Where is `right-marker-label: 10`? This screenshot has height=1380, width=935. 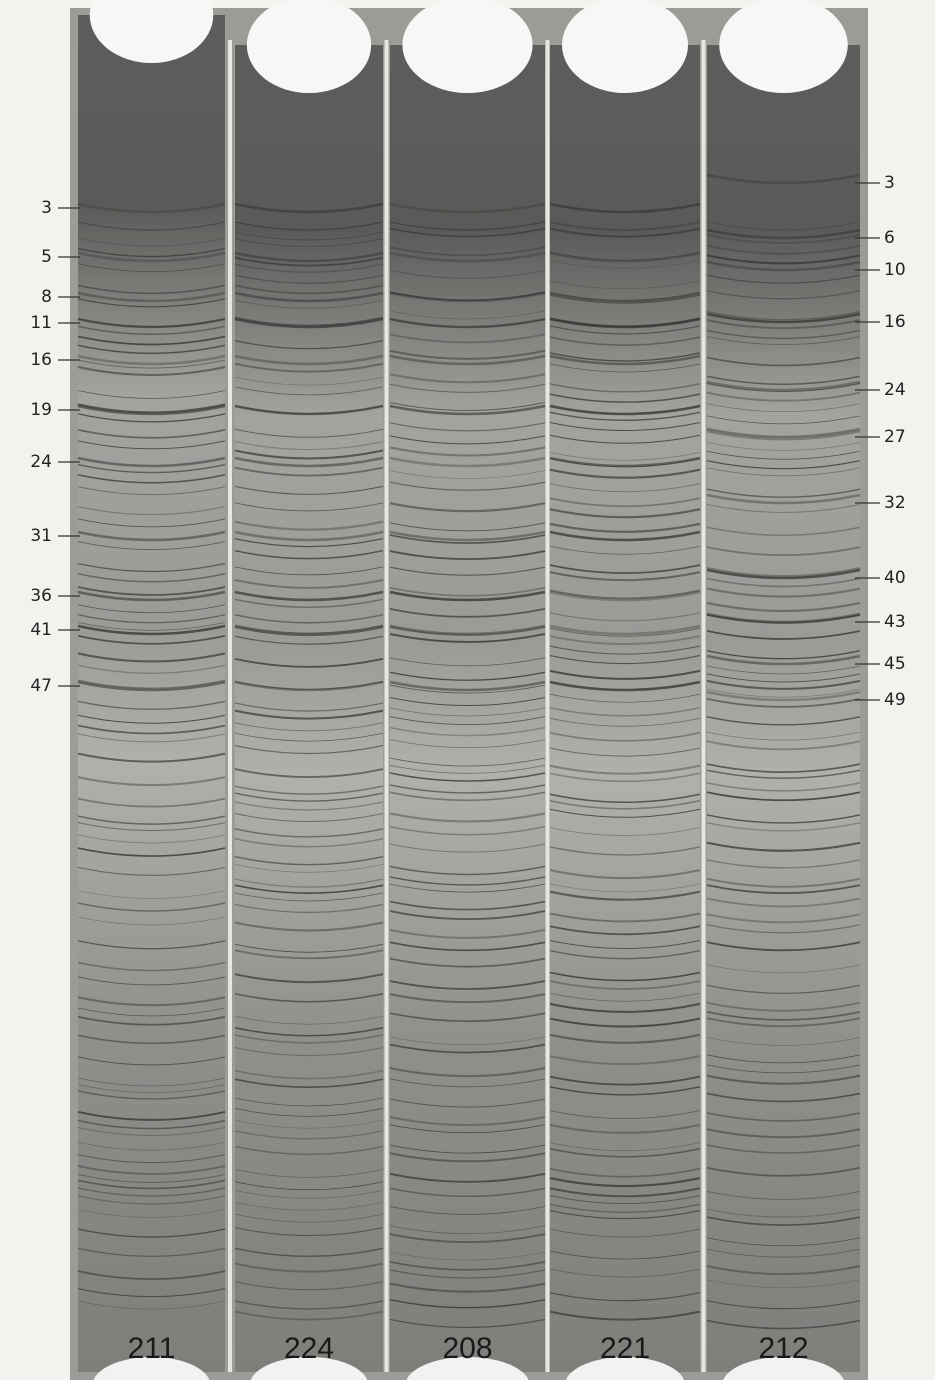
right-marker-label: 10 is located at coordinates (895, 270).